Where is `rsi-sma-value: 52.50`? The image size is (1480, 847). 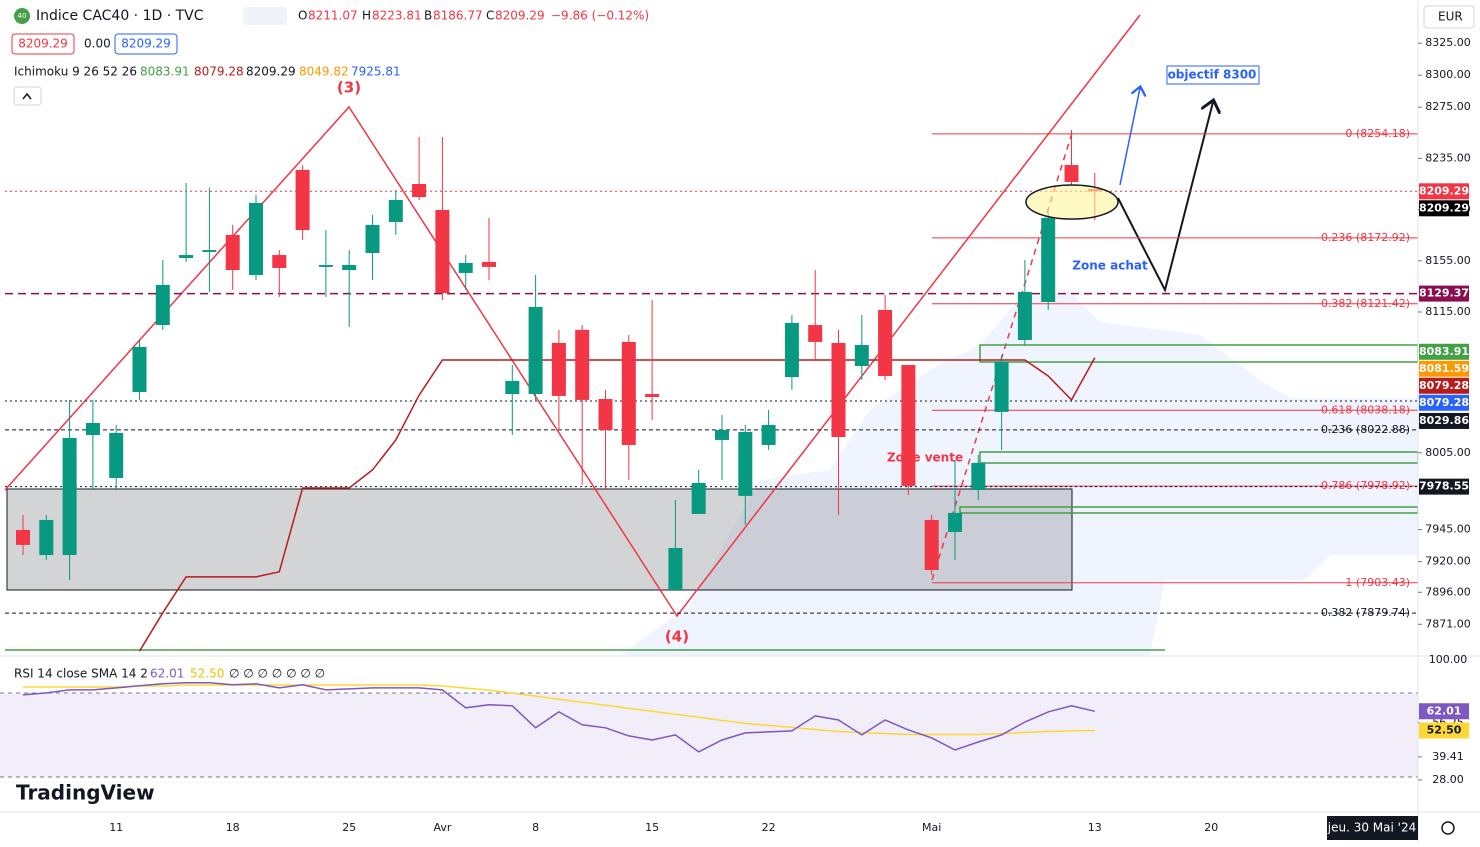 rsi-sma-value: 52.50 is located at coordinates (207, 674).